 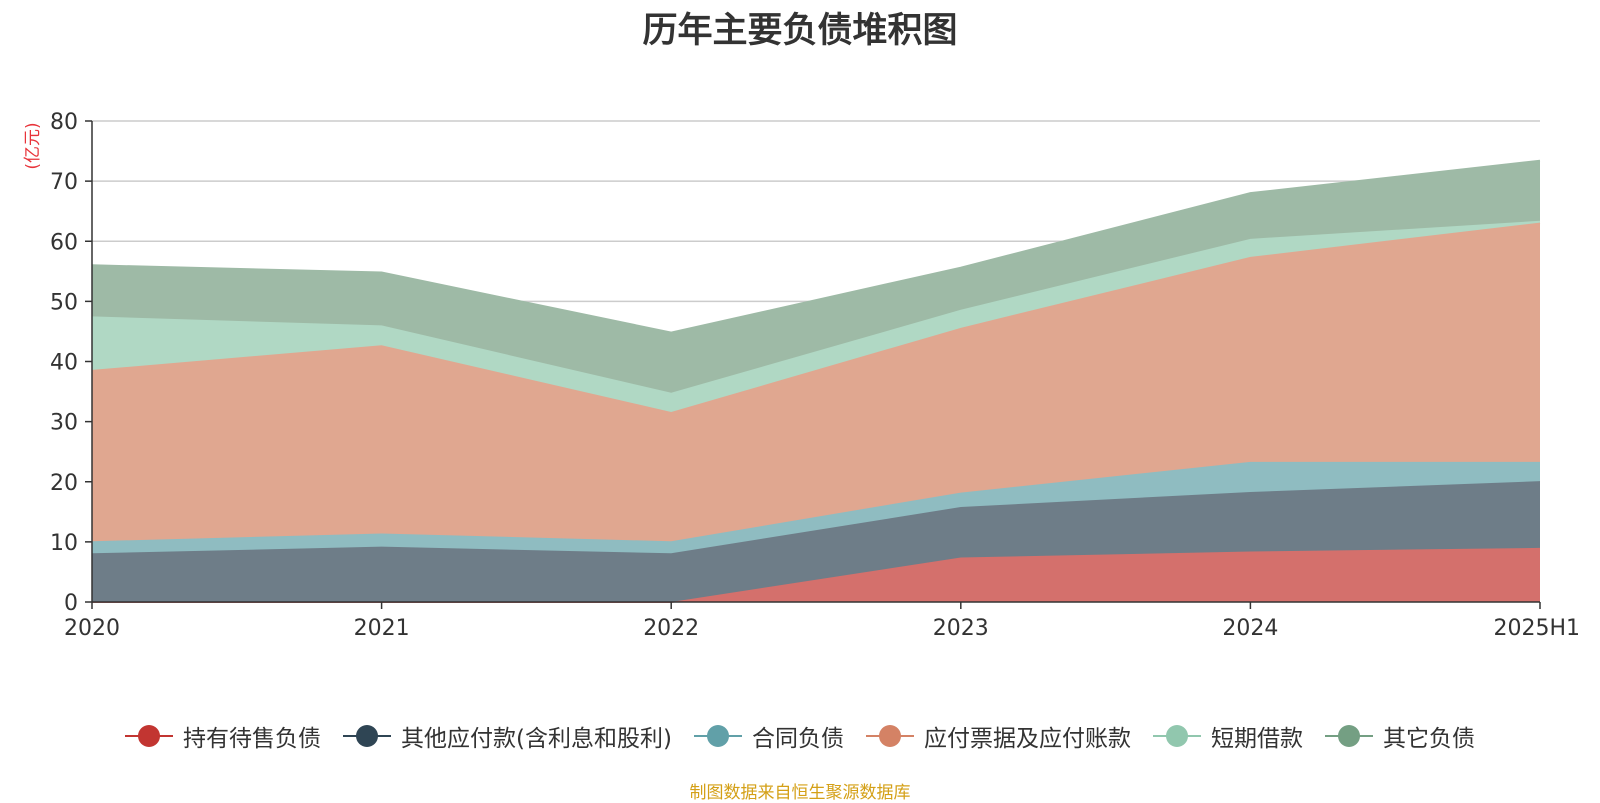 I want to click on y-tick-label-2: 20, so click(x=64, y=483).